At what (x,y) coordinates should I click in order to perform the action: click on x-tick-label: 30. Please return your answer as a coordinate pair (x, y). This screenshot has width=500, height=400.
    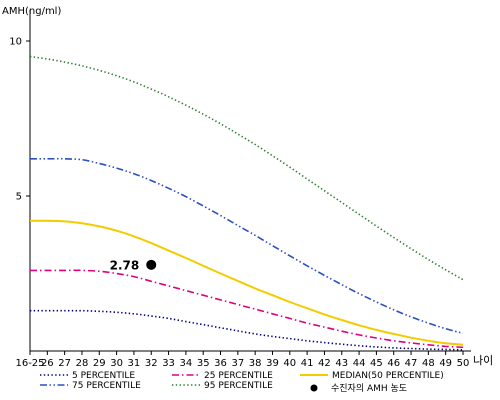
    Looking at the image, I should click on (116, 363).